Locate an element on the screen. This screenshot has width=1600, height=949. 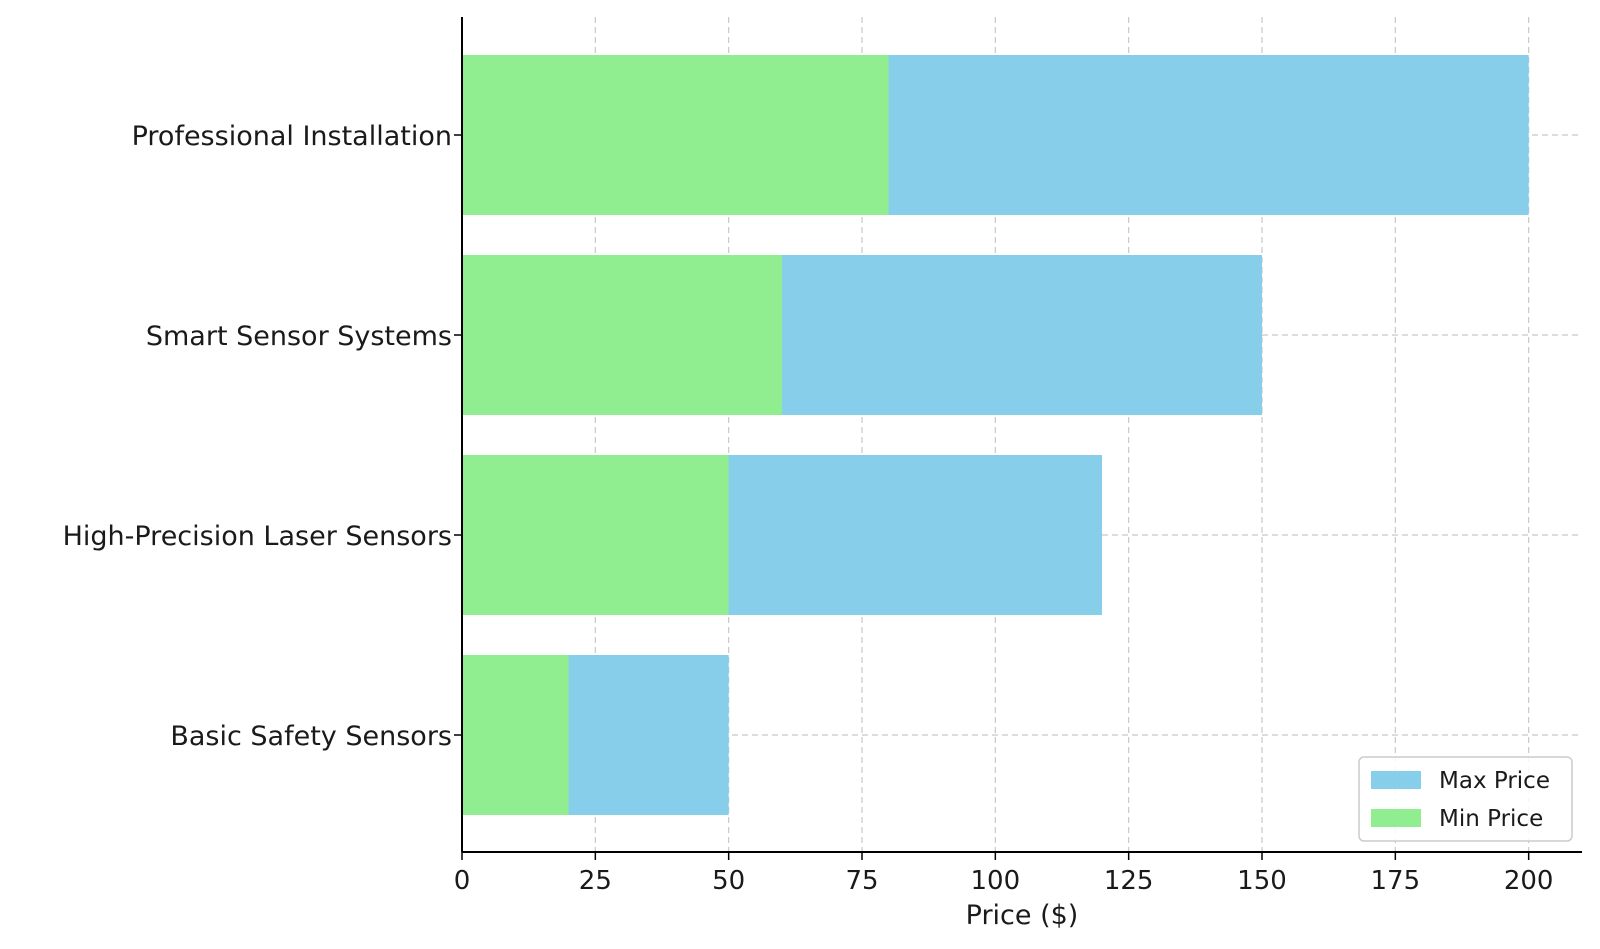
x-tick-label-100: 100 is located at coordinates (996, 881).